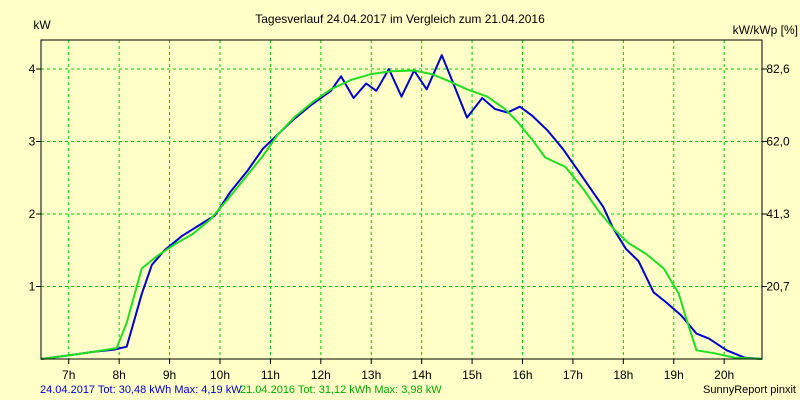  I want to click on y-axis-right-label: kW/kWp [%], so click(765, 30).